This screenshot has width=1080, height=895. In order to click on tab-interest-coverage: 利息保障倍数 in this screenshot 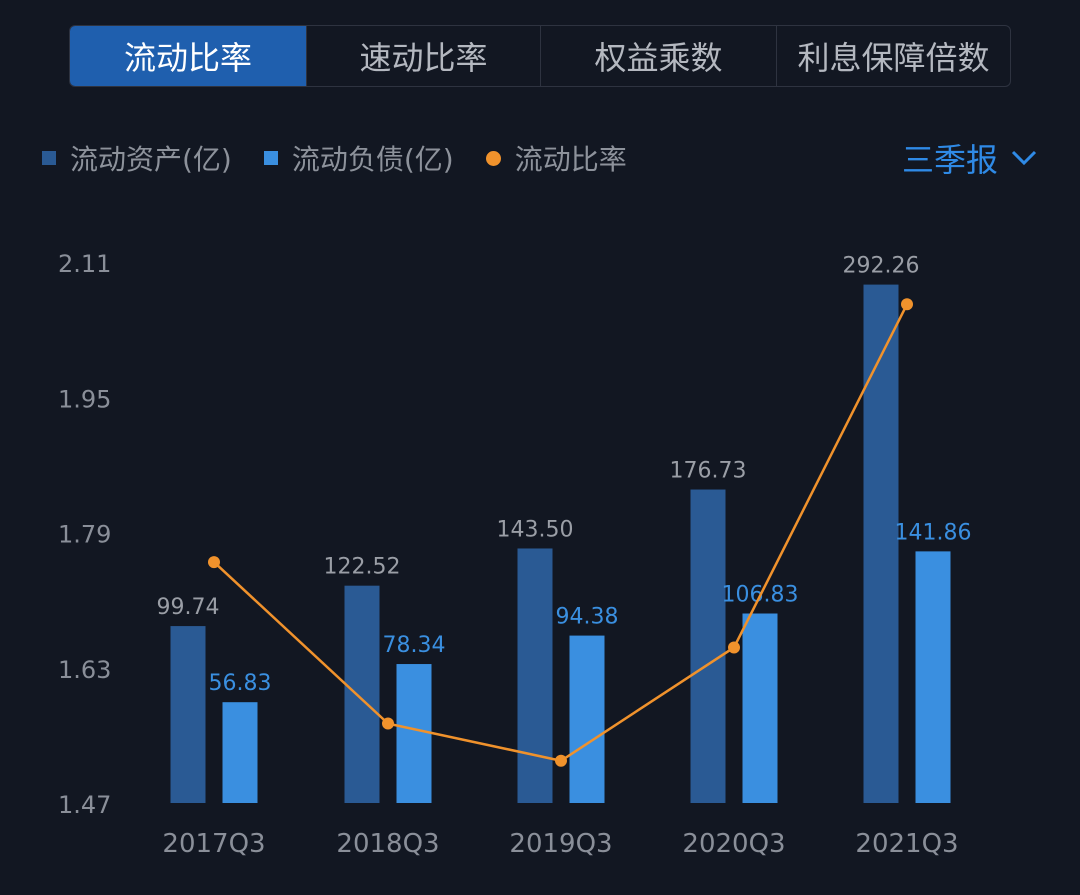, I will do `click(893, 56)`.